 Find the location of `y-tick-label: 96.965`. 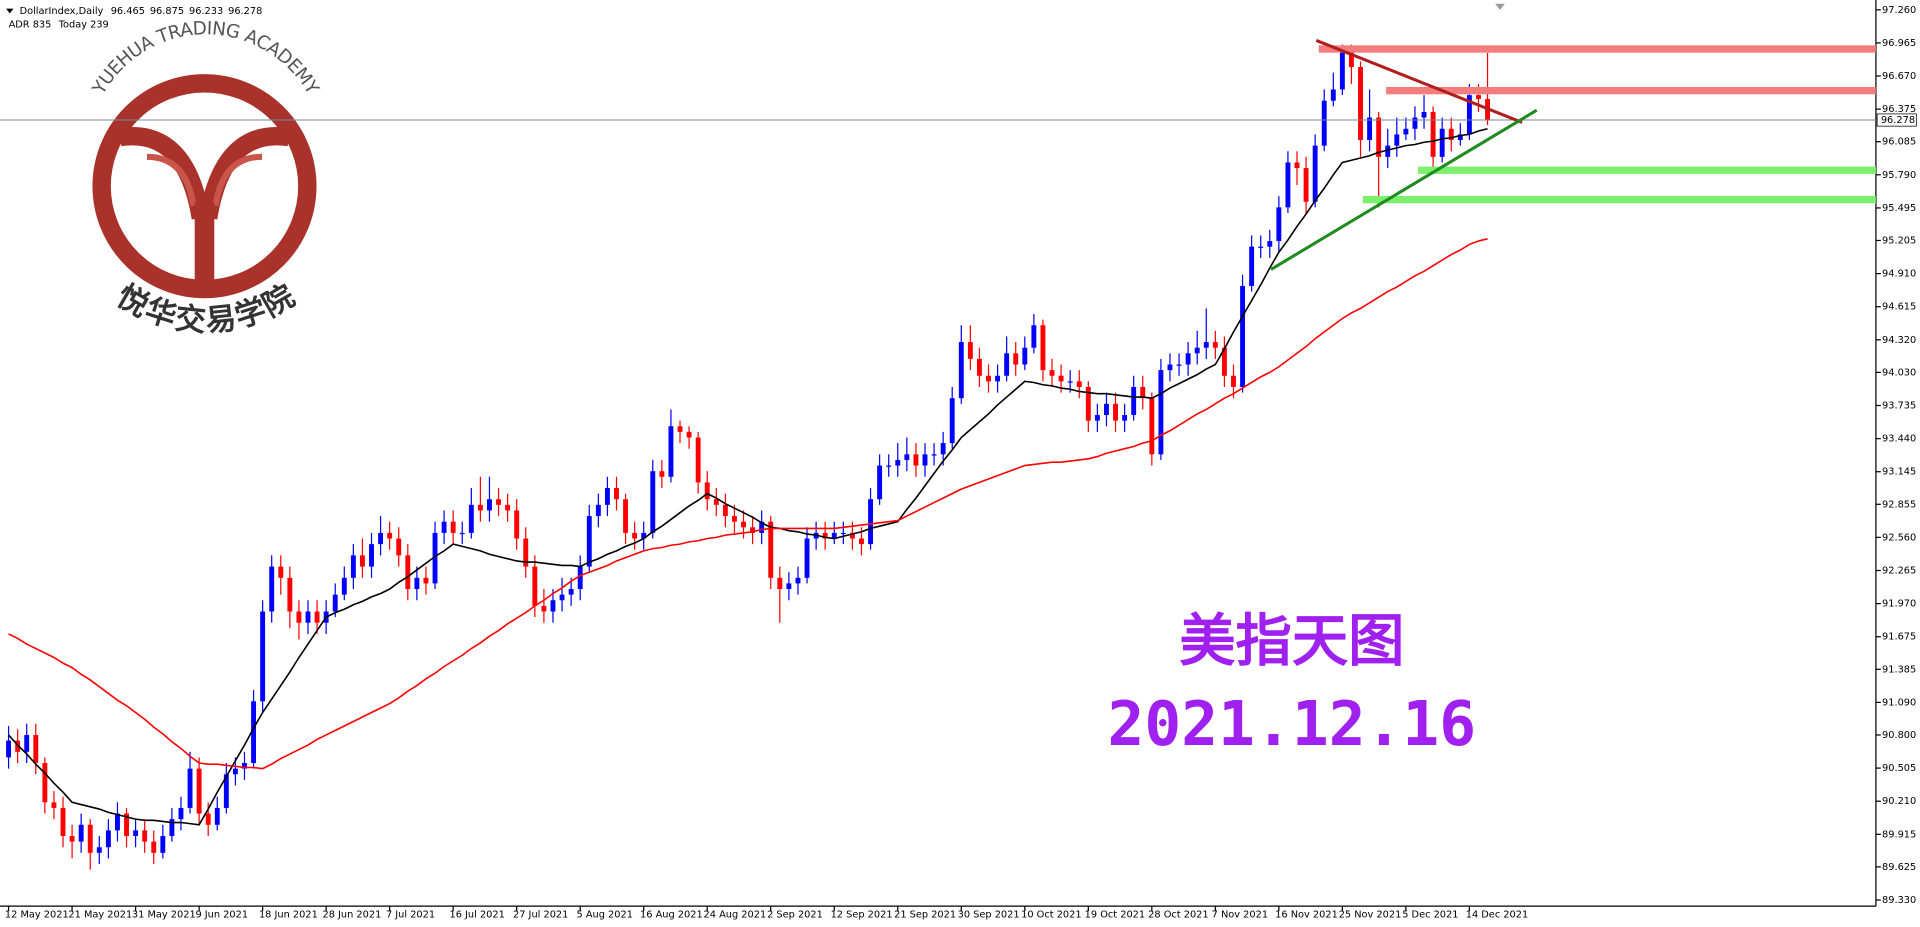

y-tick-label: 96.965 is located at coordinates (1899, 43).